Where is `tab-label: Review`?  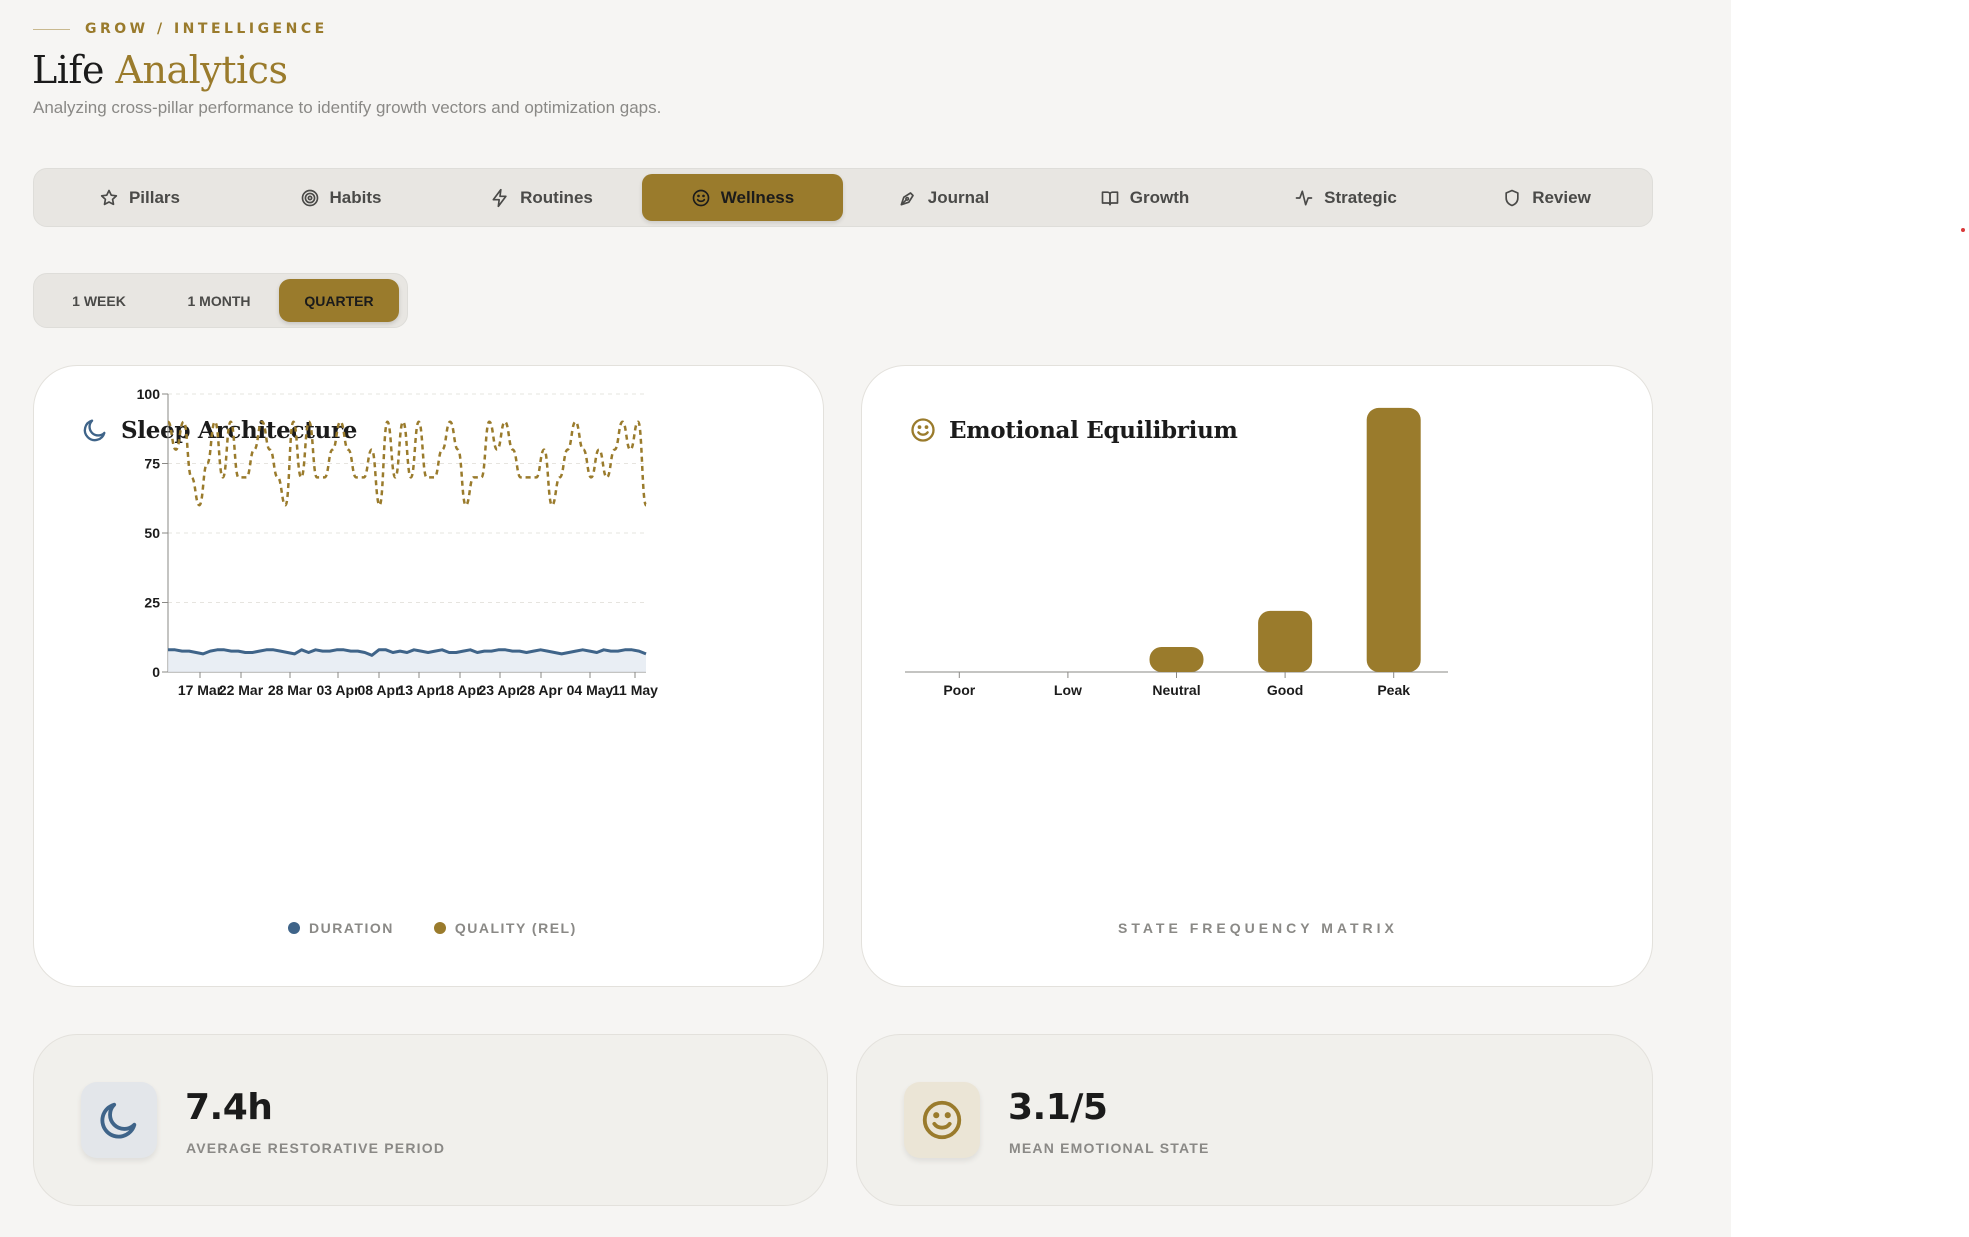 tab-label: Review is located at coordinates (1561, 197).